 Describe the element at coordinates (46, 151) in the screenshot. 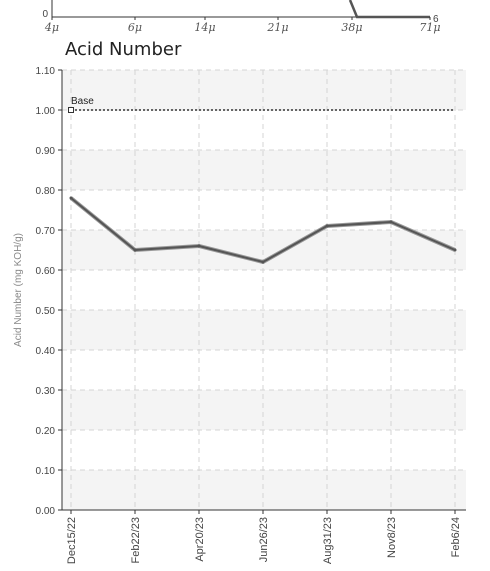

I see `y-tick-label: 0.90` at that location.